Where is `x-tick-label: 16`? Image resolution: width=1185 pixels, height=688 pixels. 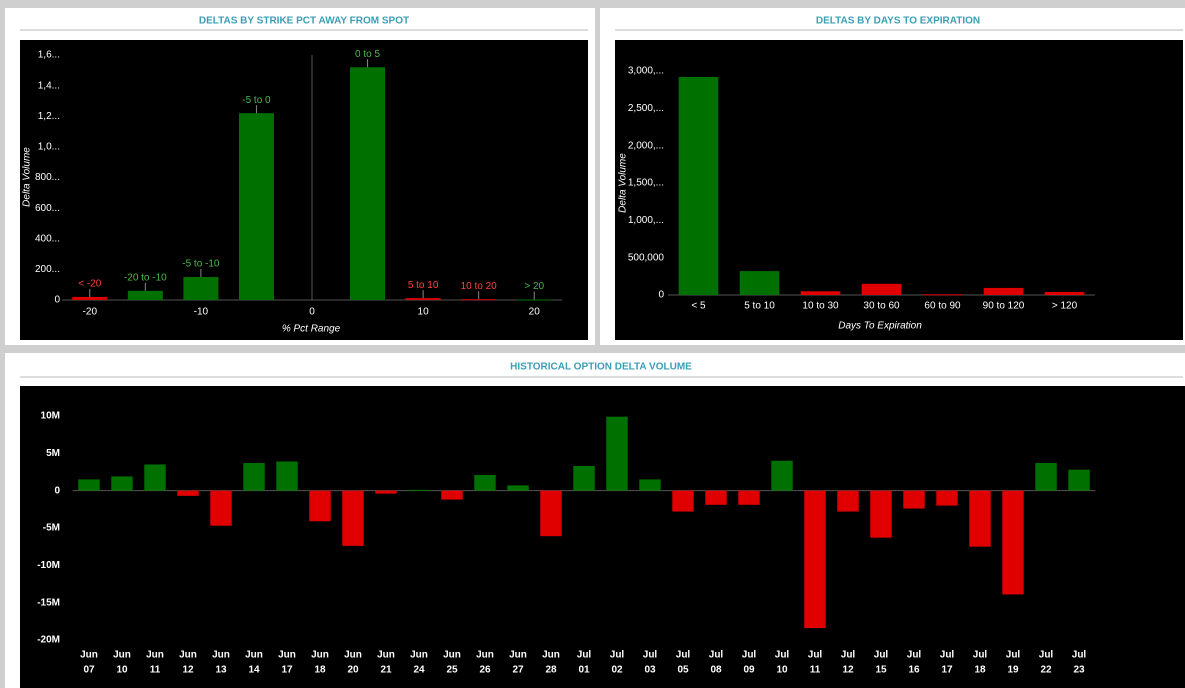
x-tick-label: 16 is located at coordinates (914, 670).